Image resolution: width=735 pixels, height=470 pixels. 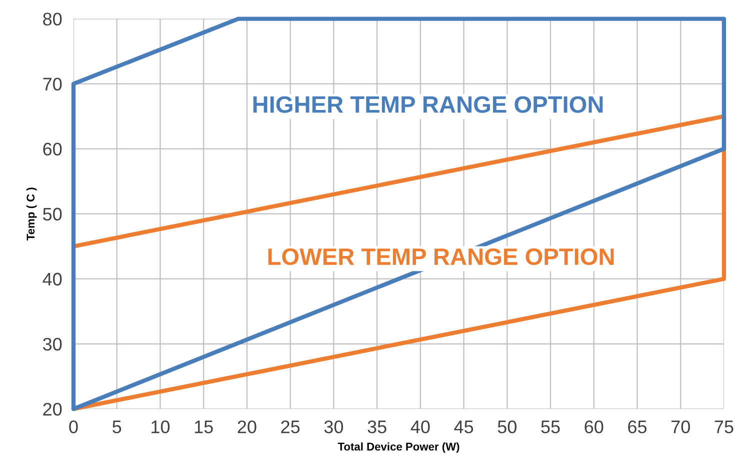 What do you see at coordinates (441, 257) in the screenshot?
I see `annotation: LOWER TEMP RANGE OPTION` at bounding box center [441, 257].